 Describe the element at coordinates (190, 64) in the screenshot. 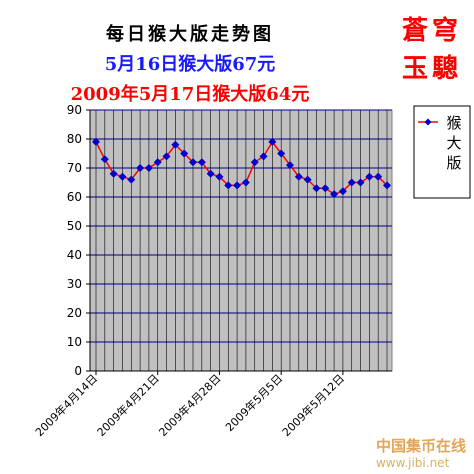

I see `subtitle-may16: 5月16日猴大版67元` at that location.